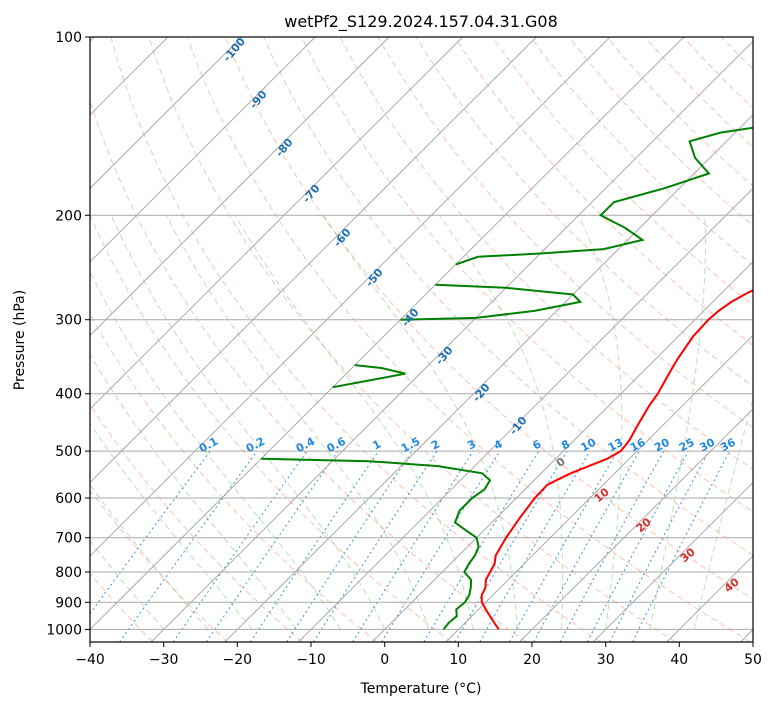 The image size is (775, 708). Describe the element at coordinates (384, 660) in the screenshot. I see `x-tick-label: 0` at that location.